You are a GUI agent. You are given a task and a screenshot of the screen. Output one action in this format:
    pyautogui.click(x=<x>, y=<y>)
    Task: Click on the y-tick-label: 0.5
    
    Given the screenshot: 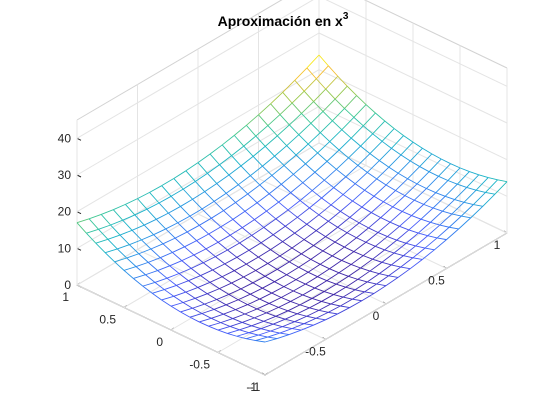 What is the action you would take?
    pyautogui.click(x=107, y=320)
    